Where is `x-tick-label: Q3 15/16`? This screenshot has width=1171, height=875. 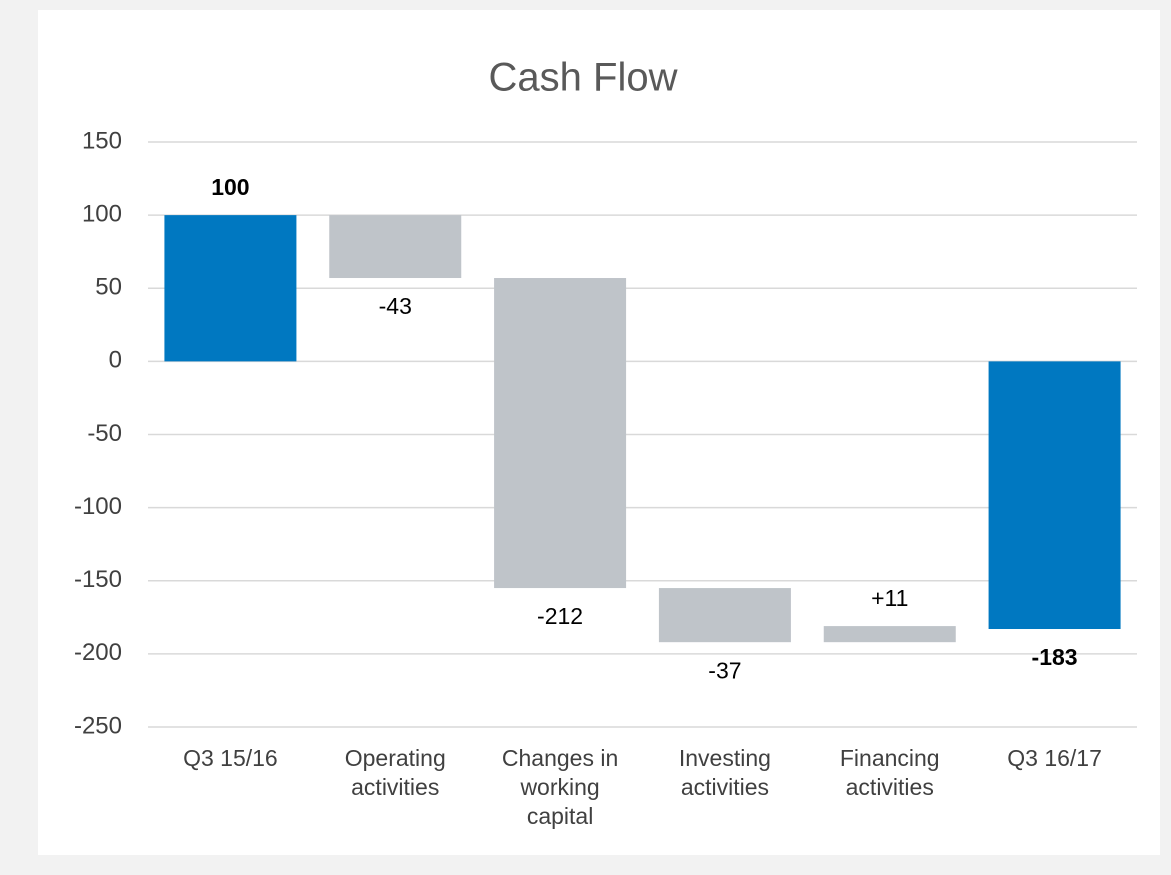 x-tick-label: Q3 15/16 is located at coordinates (230, 758).